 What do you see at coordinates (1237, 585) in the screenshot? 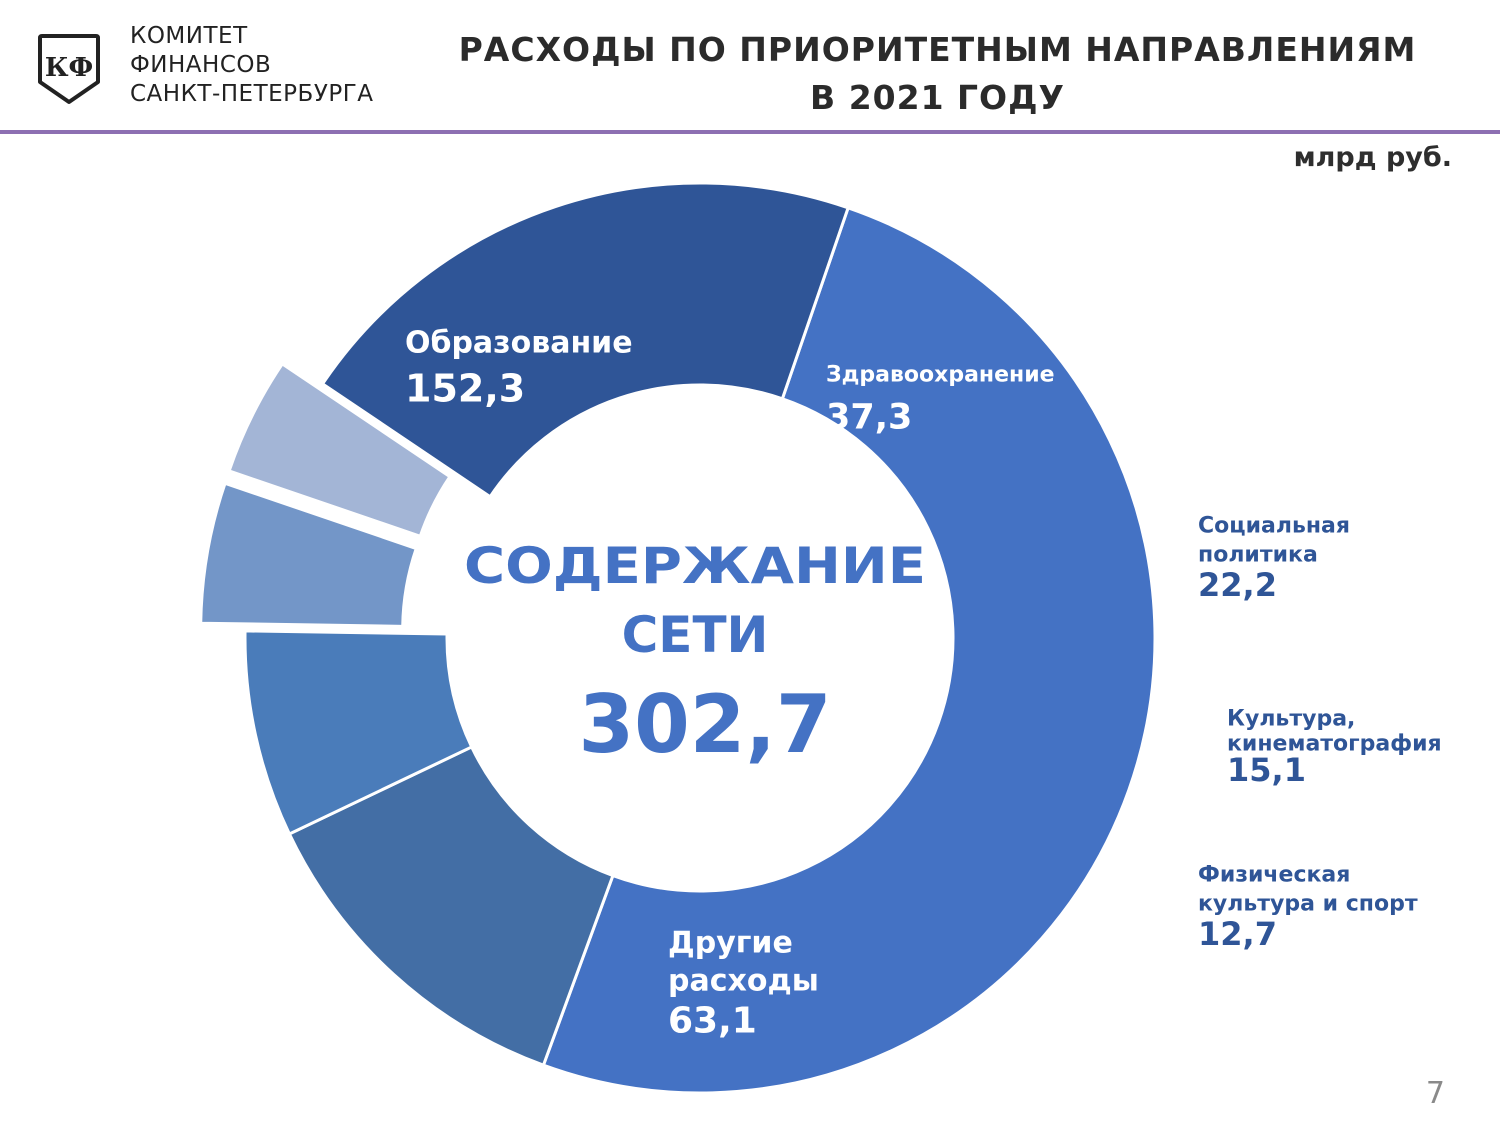
I see `slice-value-label: 22,2` at bounding box center [1237, 585].